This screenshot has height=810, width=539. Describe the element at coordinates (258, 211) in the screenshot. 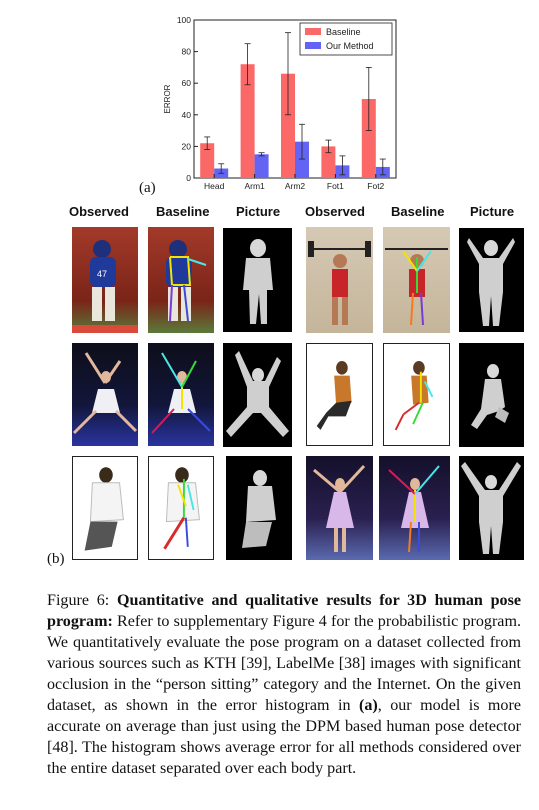

I see `column-header-picture-left: Picture` at that location.